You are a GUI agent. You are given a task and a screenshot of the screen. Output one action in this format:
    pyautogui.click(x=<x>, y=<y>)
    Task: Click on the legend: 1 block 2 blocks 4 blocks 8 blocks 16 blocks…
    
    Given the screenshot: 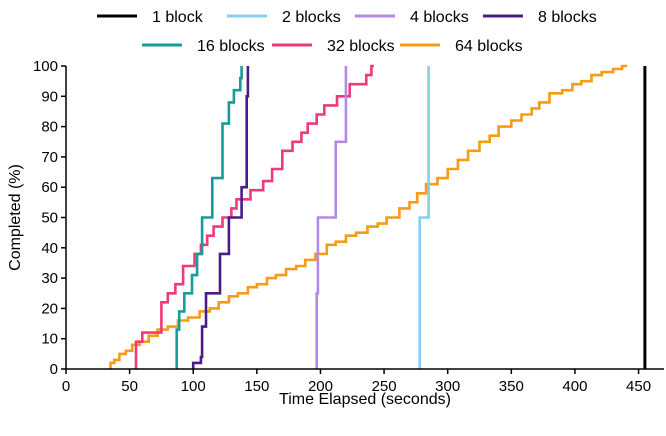 What is the action you would take?
    pyautogui.click(x=347, y=32)
    